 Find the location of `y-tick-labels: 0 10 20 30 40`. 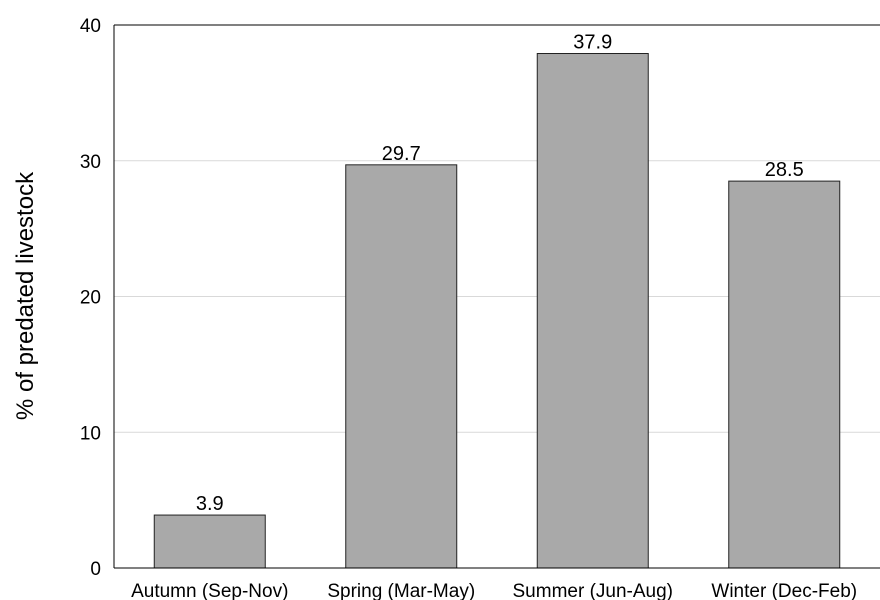

y-tick-labels: 0 10 20 30 40 is located at coordinates (90, 298).